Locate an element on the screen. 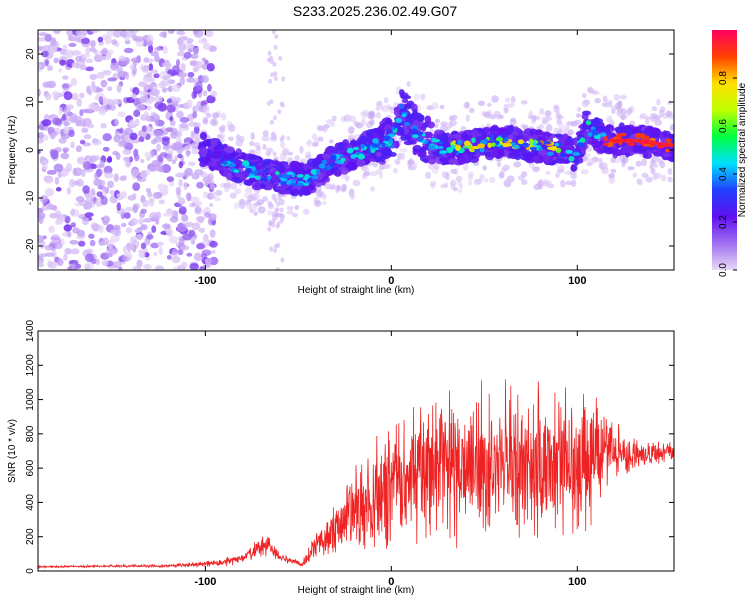 The image size is (750, 600). spectrogram-x-label: Height of straight line (km) is located at coordinates (356, 290).